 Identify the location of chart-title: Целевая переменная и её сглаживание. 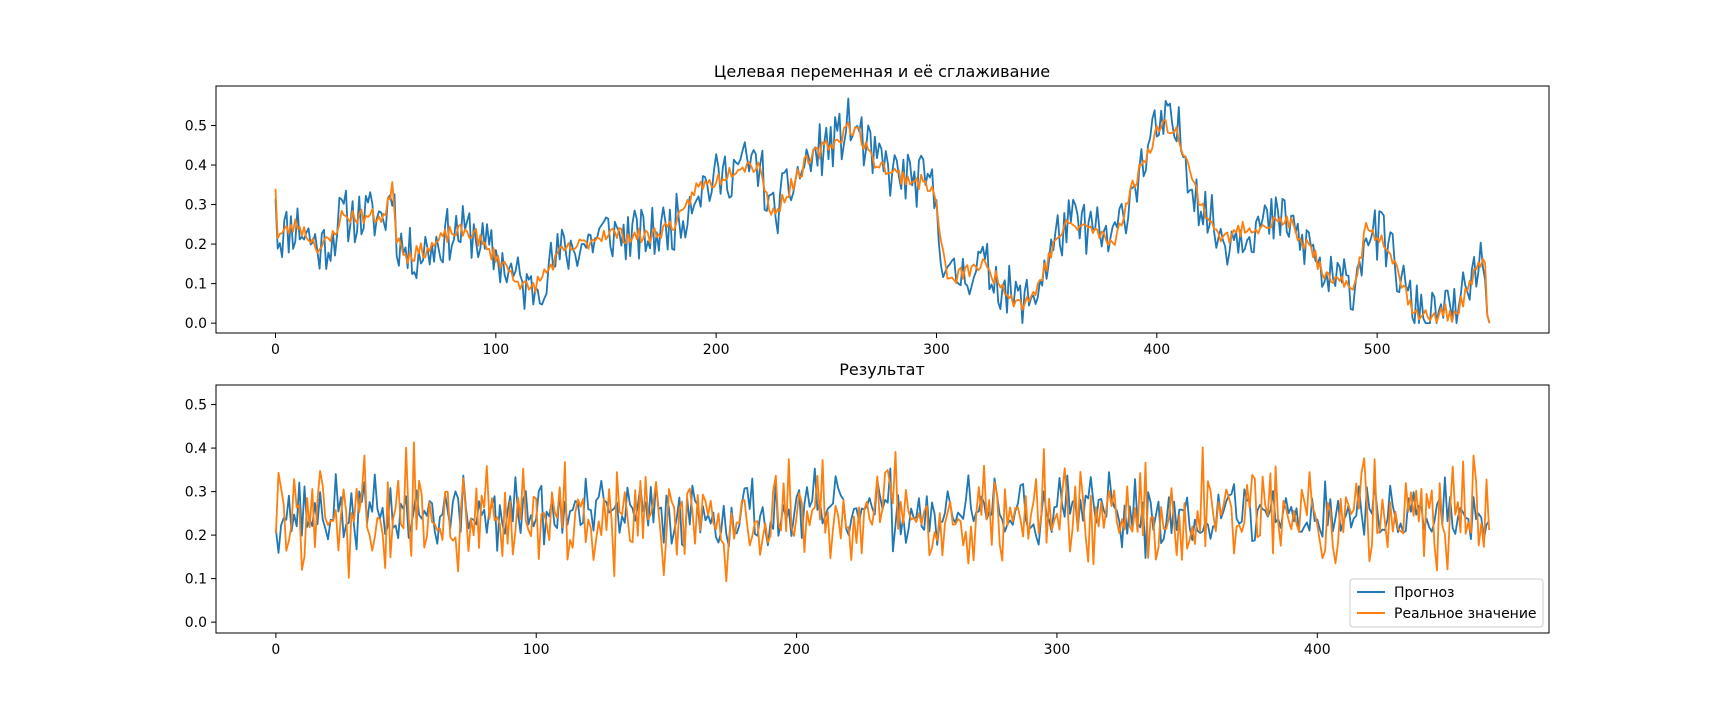
(882, 71).